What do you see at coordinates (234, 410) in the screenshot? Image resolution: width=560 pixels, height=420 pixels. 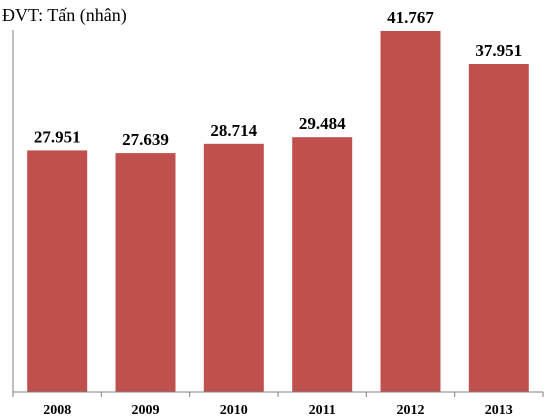 I see `x-tick-label-2010: 2010` at bounding box center [234, 410].